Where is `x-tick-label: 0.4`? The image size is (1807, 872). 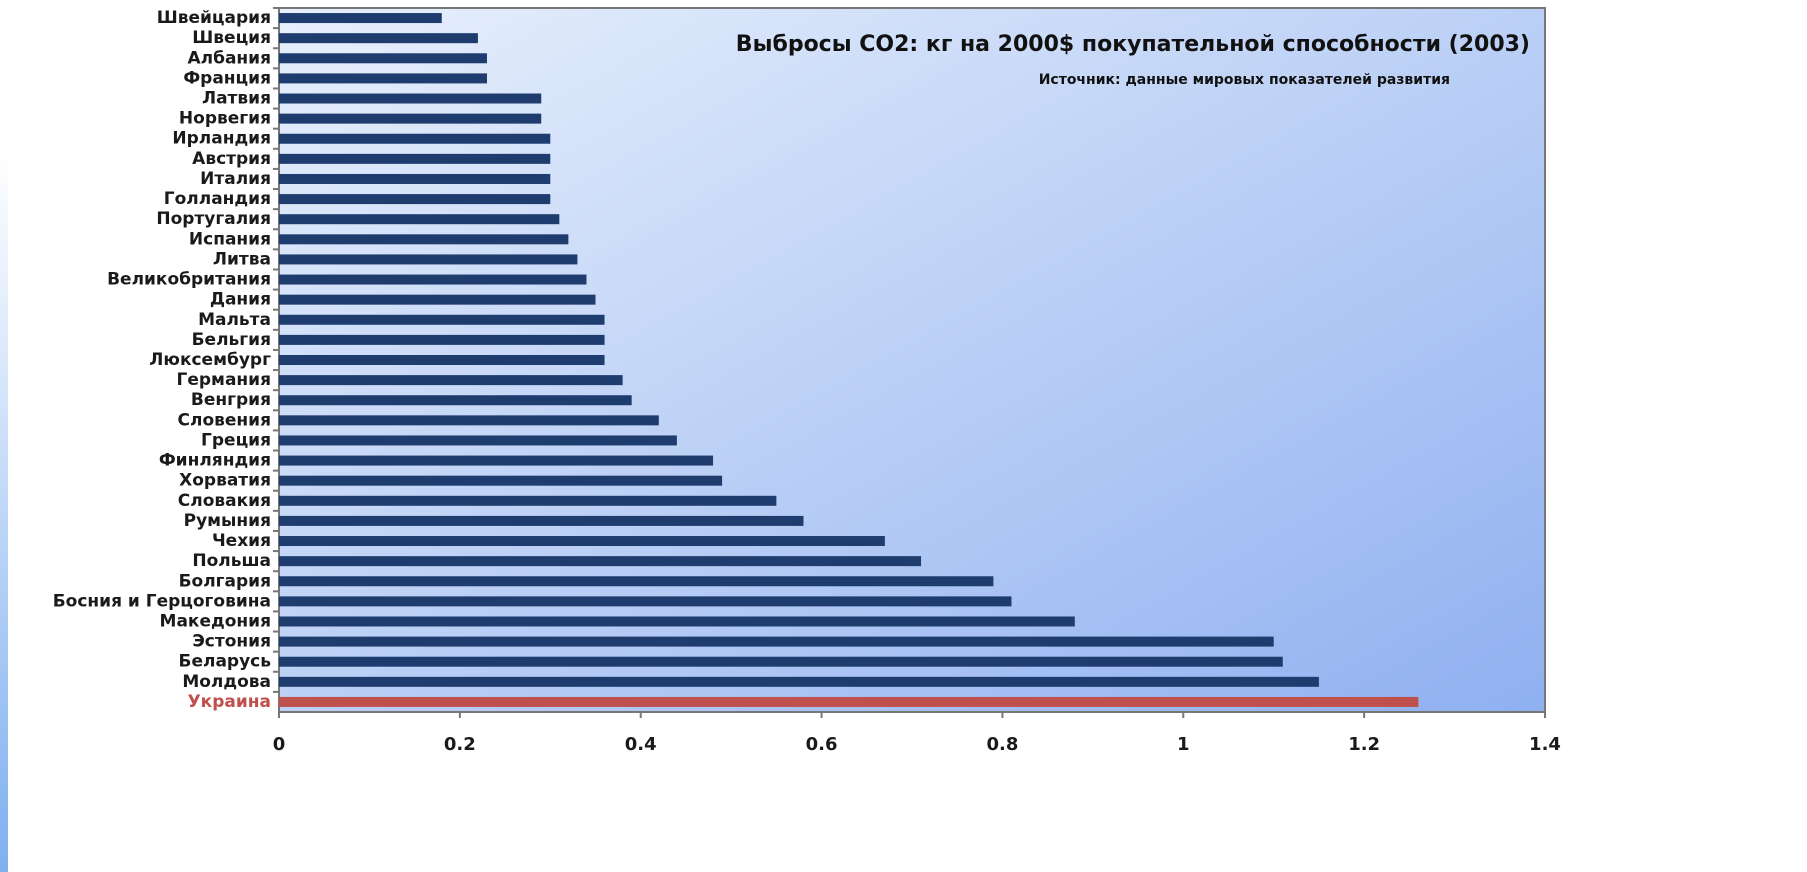
x-tick-label: 0.4 is located at coordinates (641, 744).